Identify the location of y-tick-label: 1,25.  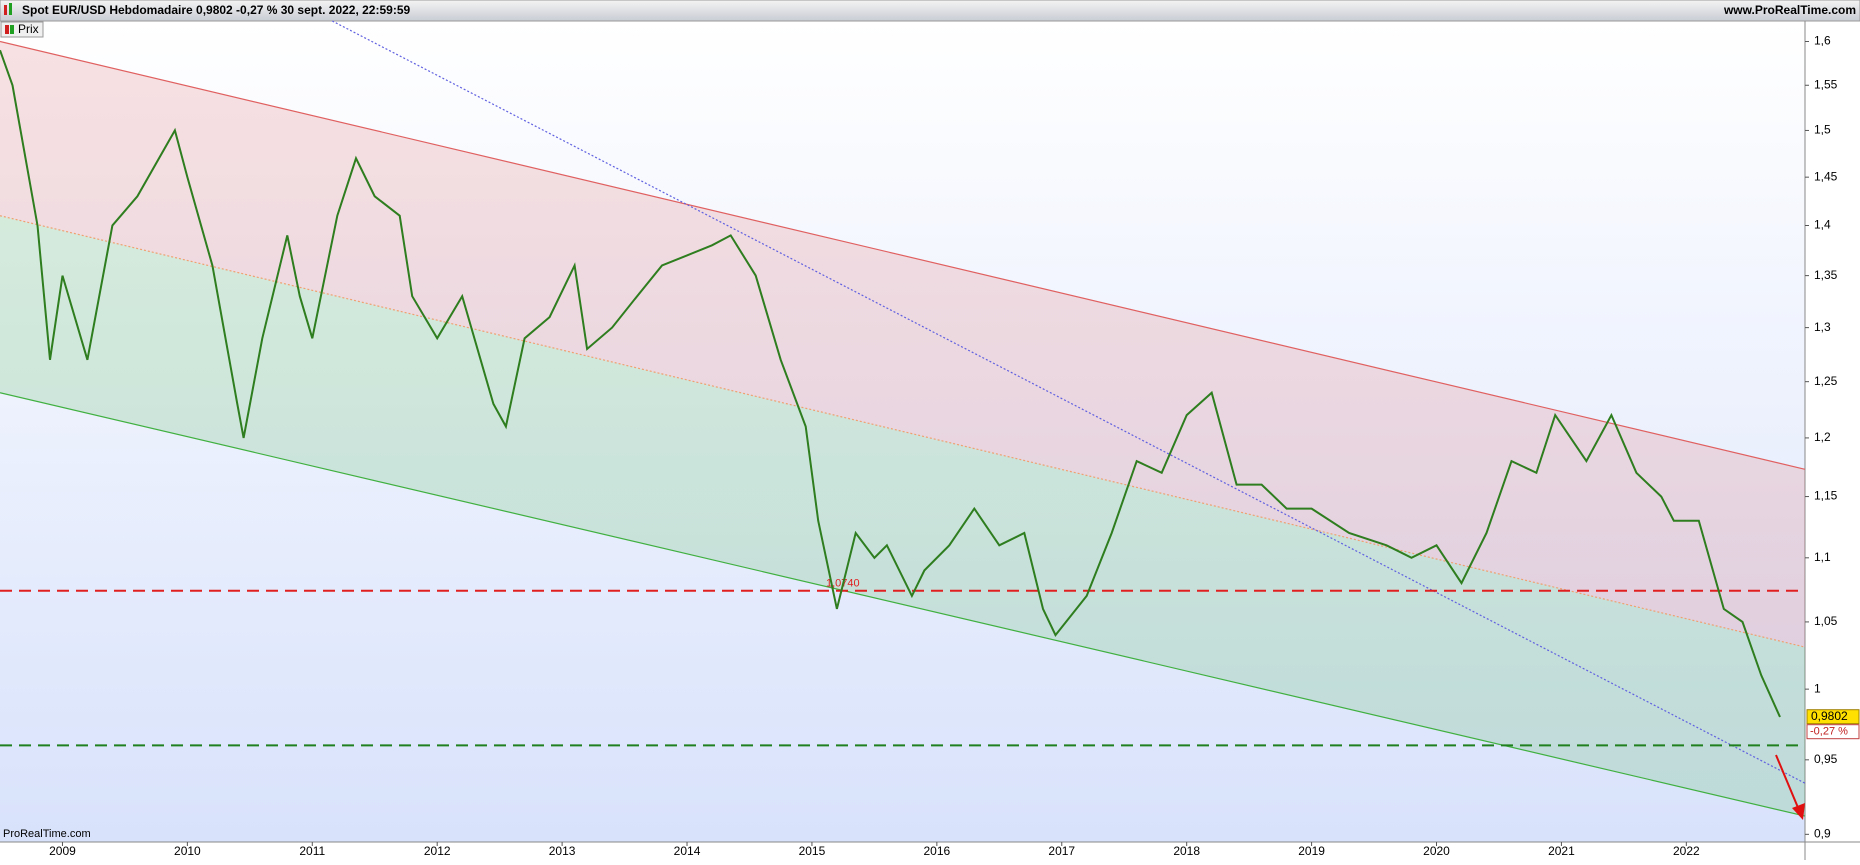
(1826, 381).